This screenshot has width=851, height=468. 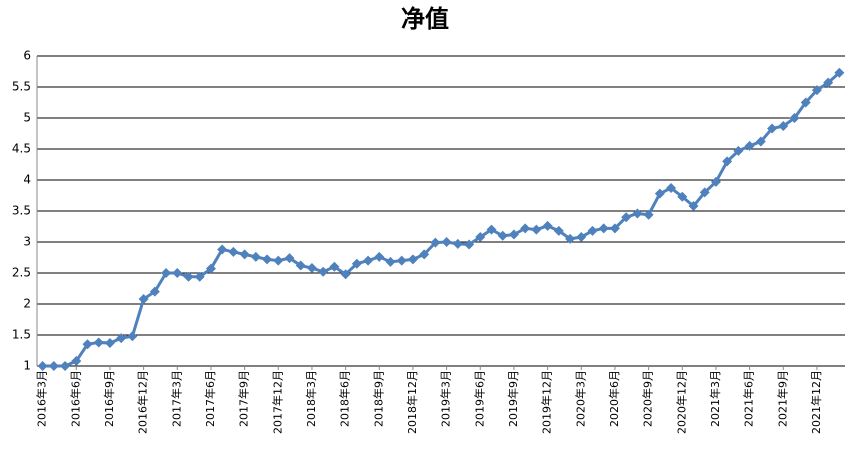 I want to click on y-tick-label: 4, so click(x=27, y=180).